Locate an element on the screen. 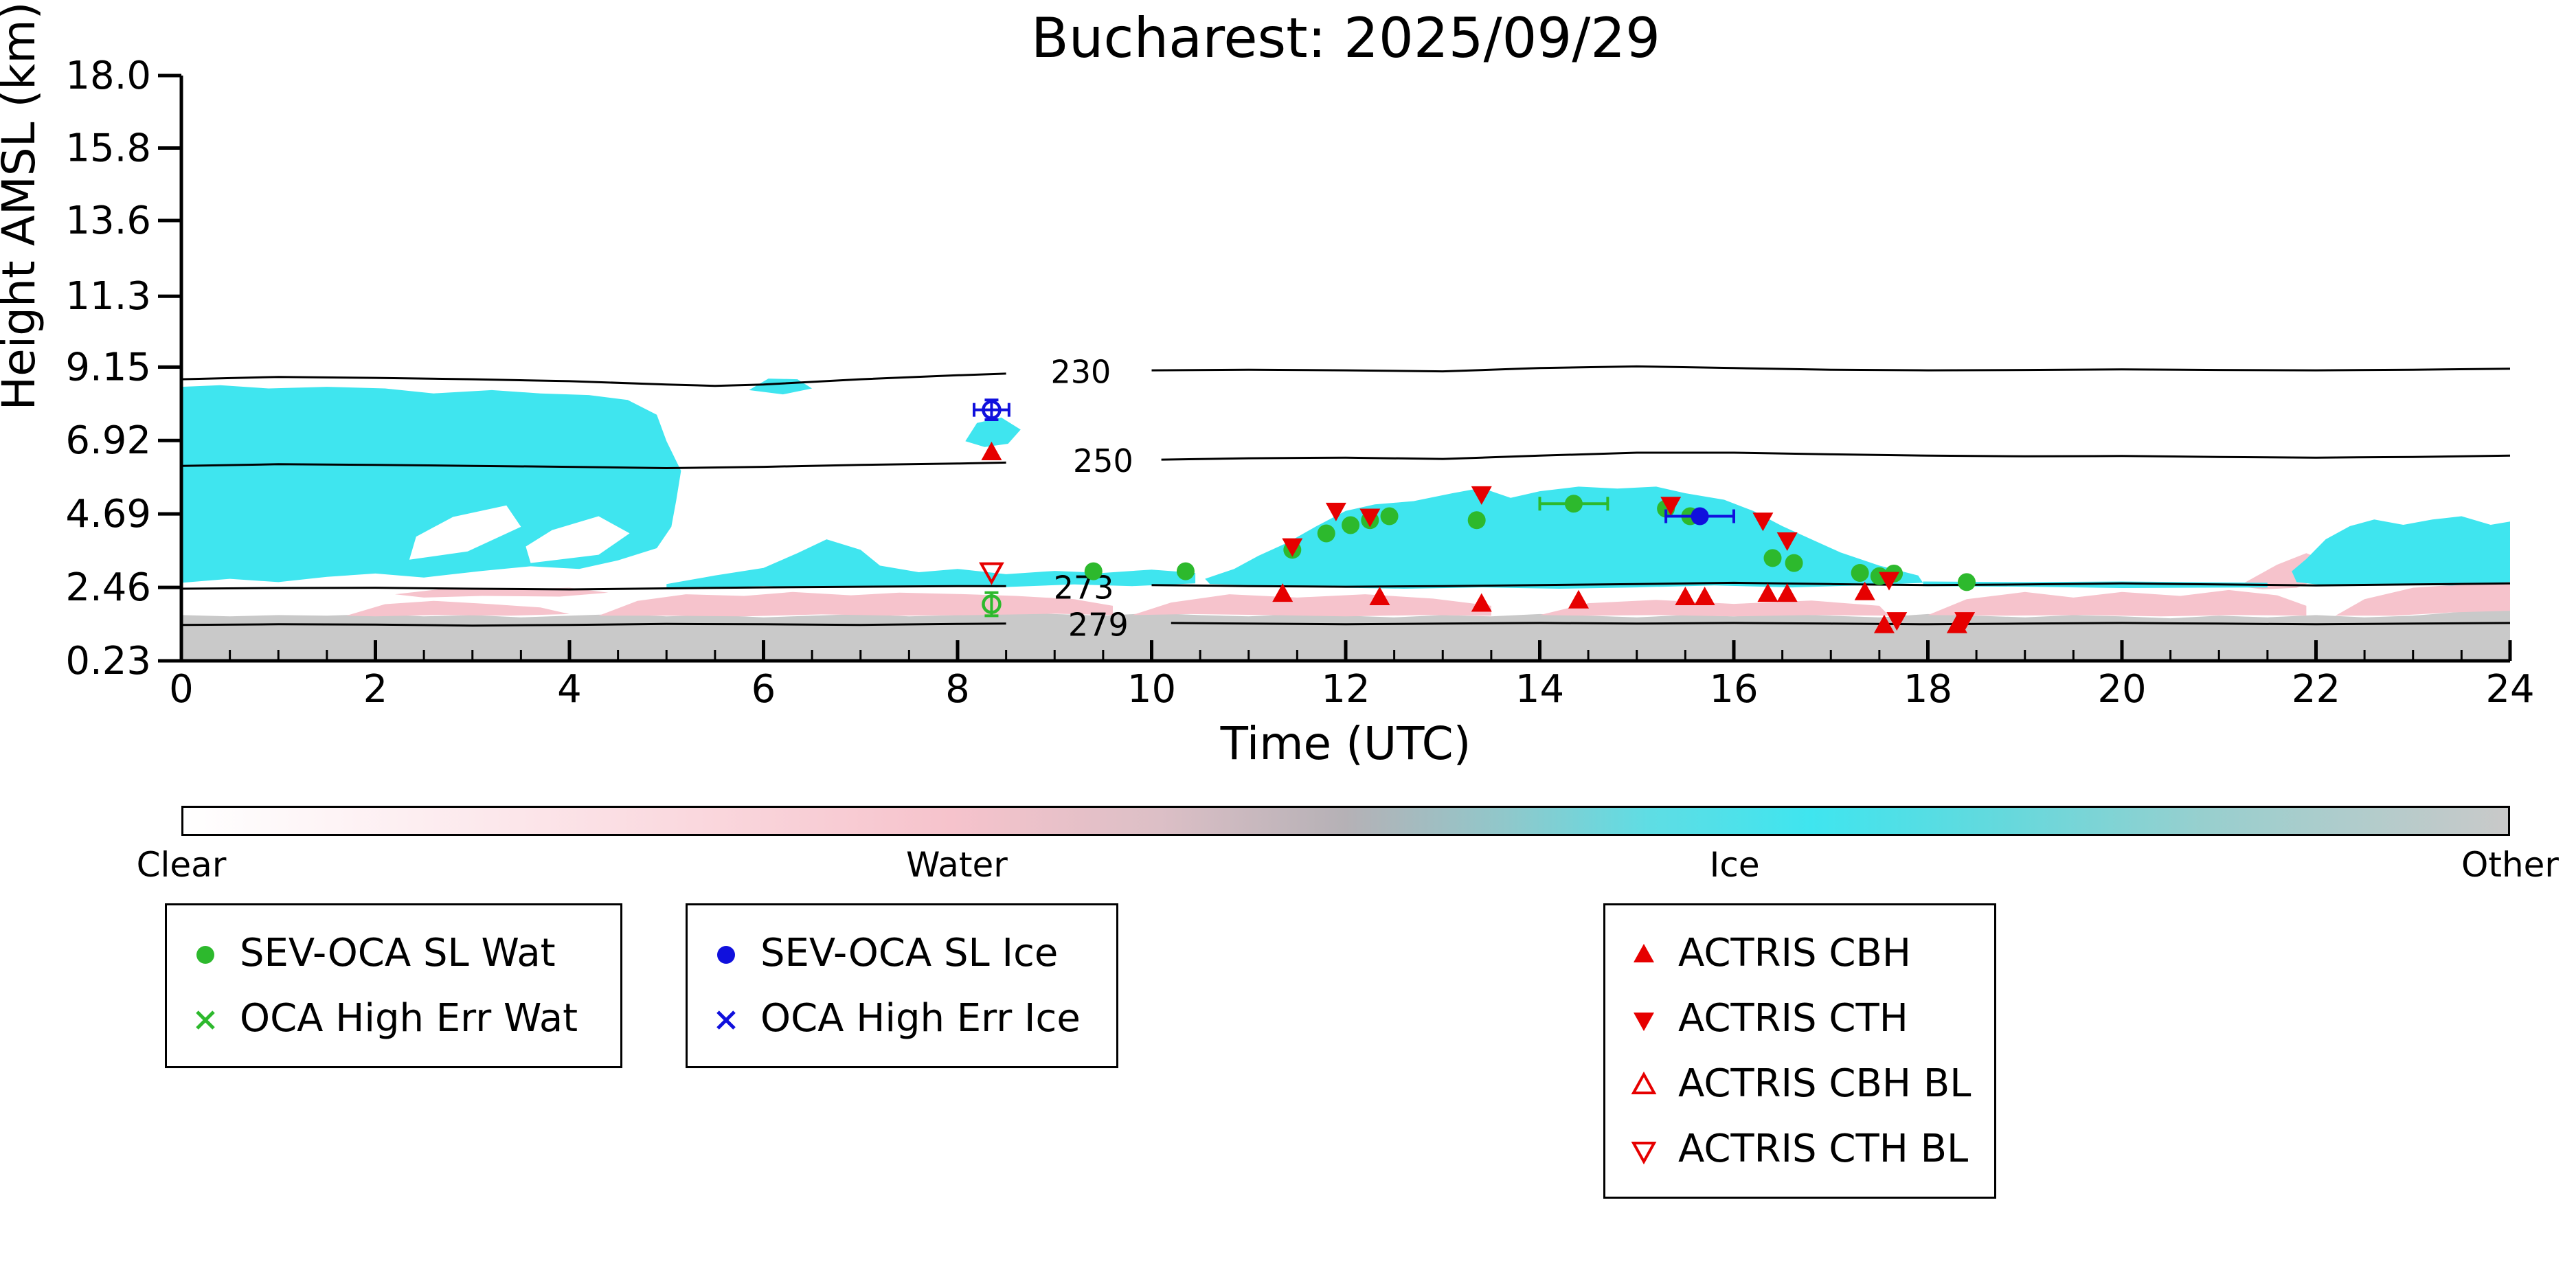 This screenshot has height=1288, width=2576. y-tick-label: 0.23 is located at coordinates (108, 661).